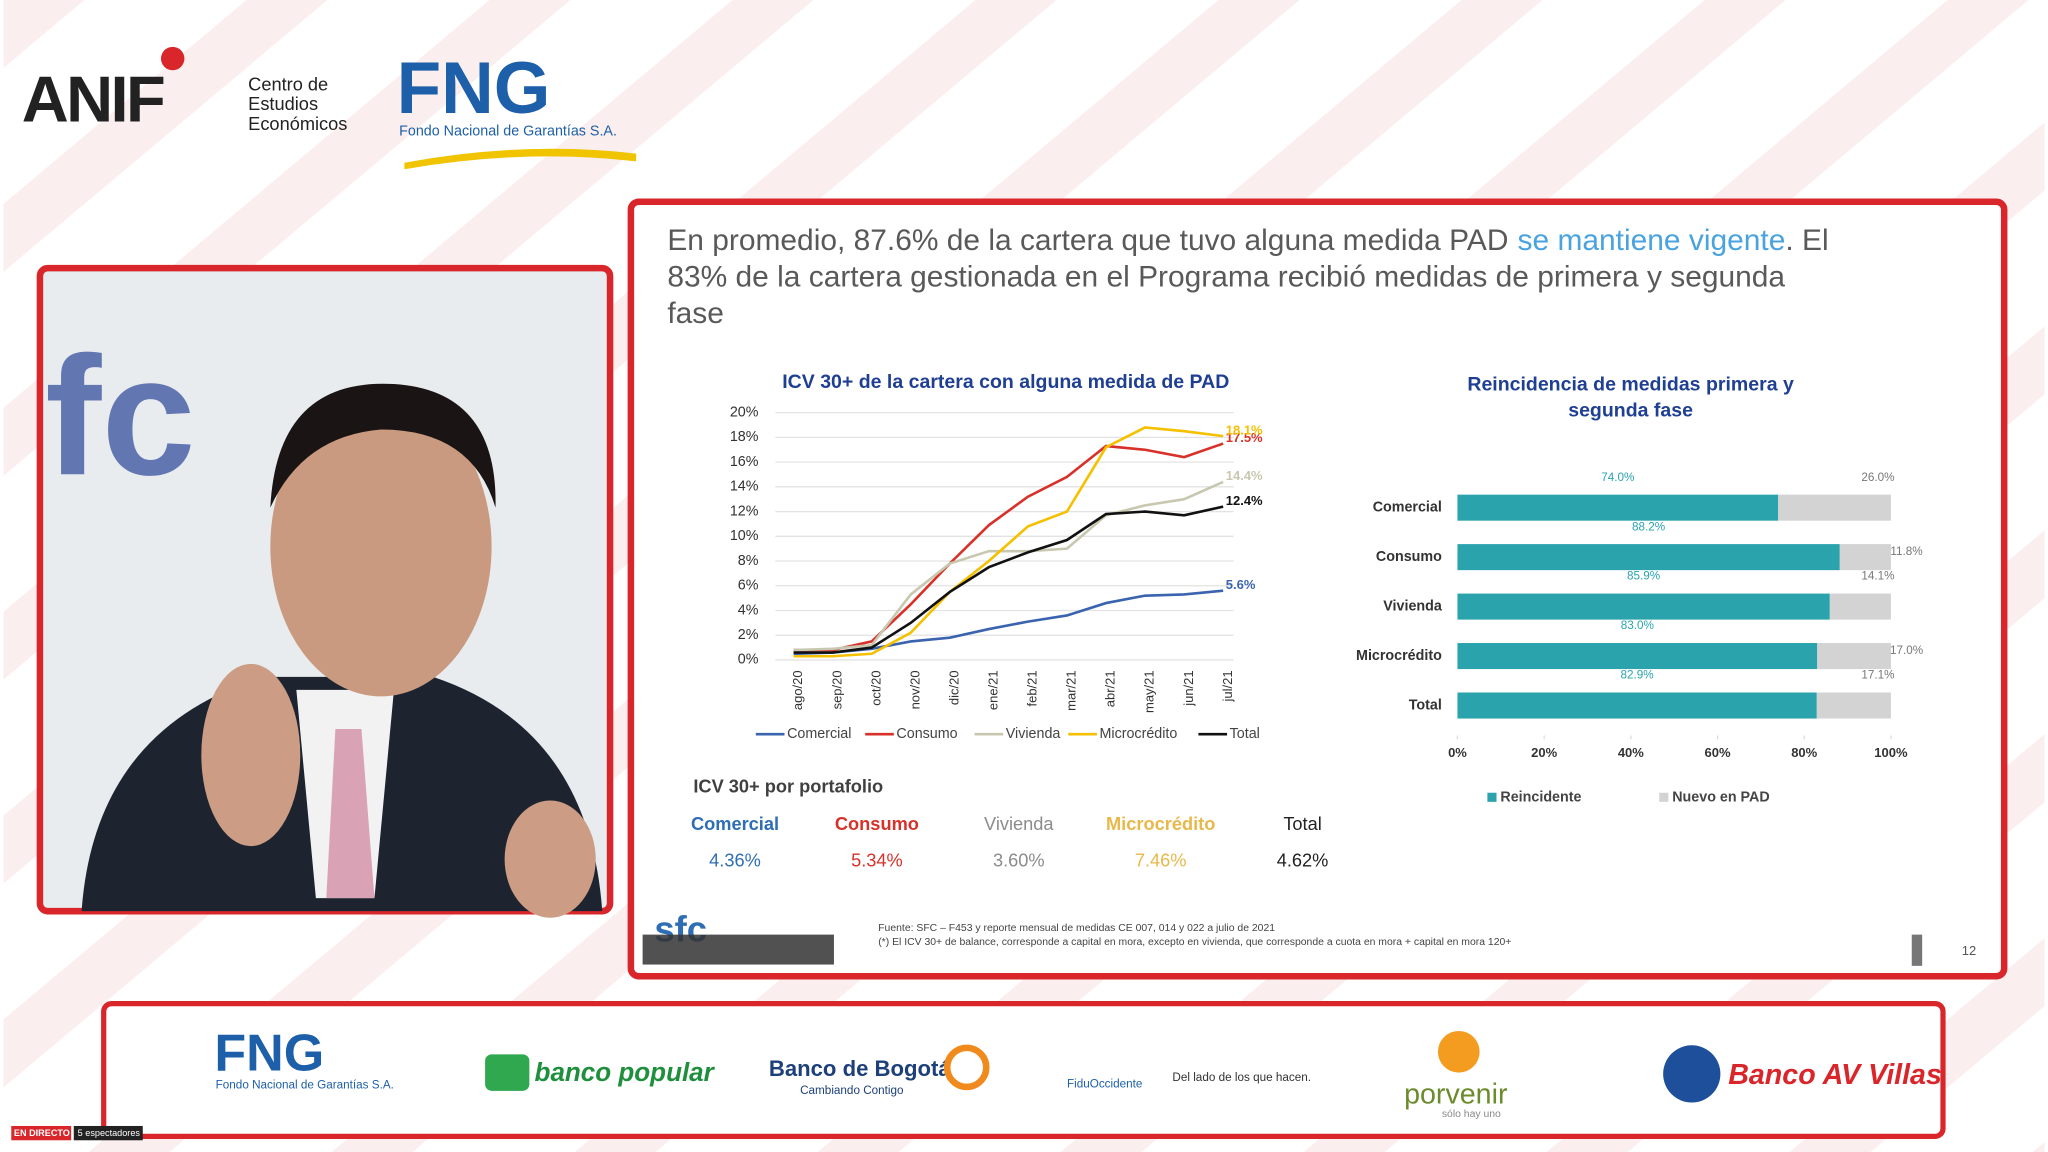 This screenshot has height=1152, width=2048. Describe the element at coordinates (1241, 584) in the screenshot. I see `data-label: 5.6%` at that location.